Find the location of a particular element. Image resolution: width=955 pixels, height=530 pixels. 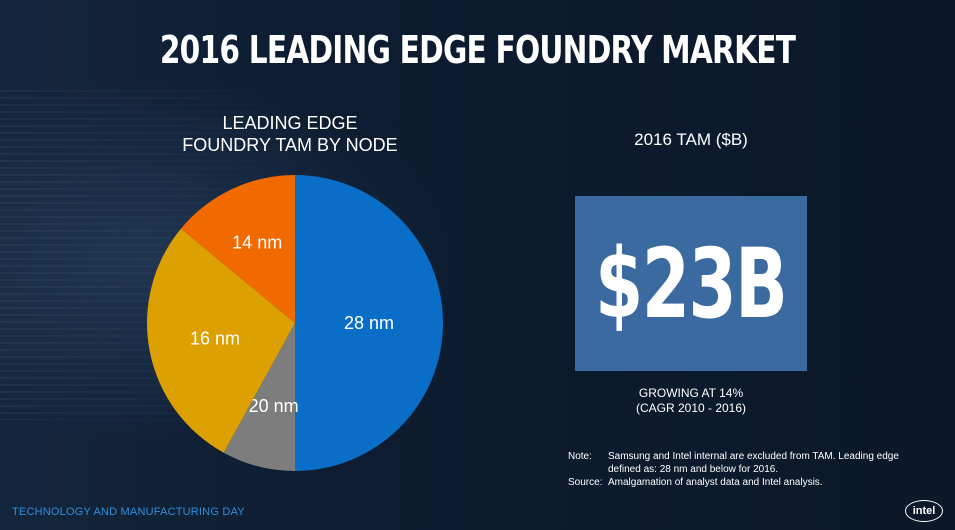

pie-label-20nm: 20 nm is located at coordinates (274, 406).